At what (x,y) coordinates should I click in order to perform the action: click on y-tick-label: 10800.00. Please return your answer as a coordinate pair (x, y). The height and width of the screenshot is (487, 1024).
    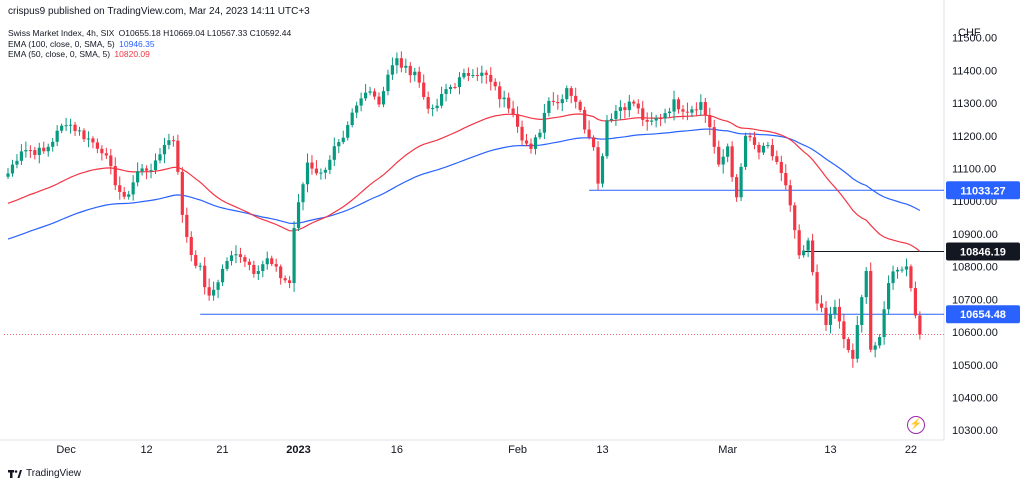
    Looking at the image, I should click on (975, 268).